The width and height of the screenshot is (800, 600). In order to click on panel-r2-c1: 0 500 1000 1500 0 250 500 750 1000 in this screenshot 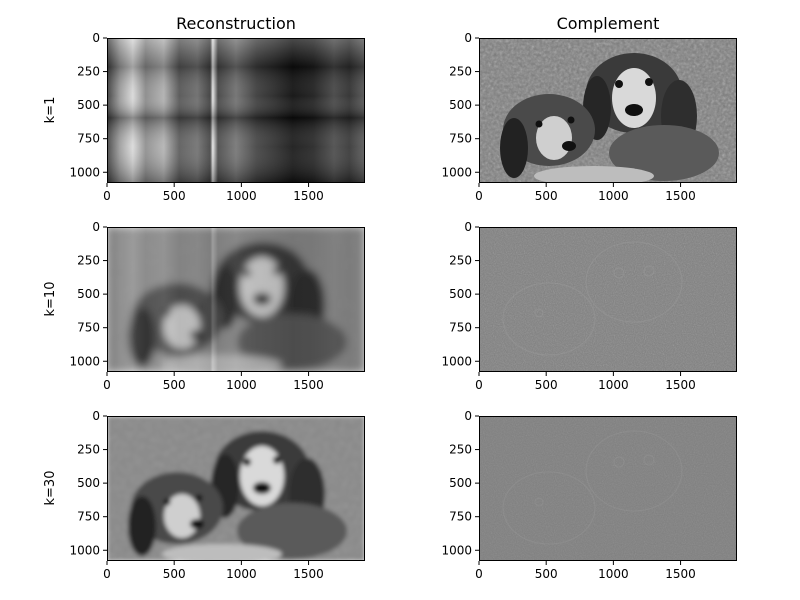, I will do `click(589, 495)`.